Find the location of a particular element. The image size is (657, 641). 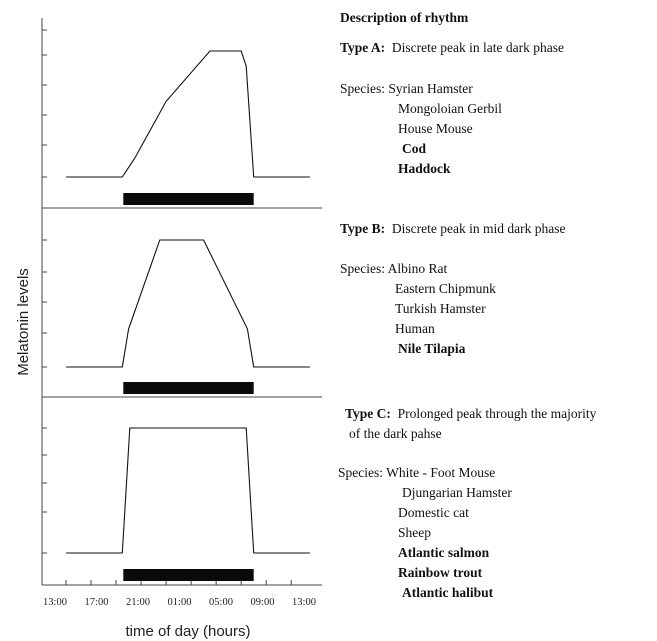

species-item: Albino Rat is located at coordinates (417, 268).